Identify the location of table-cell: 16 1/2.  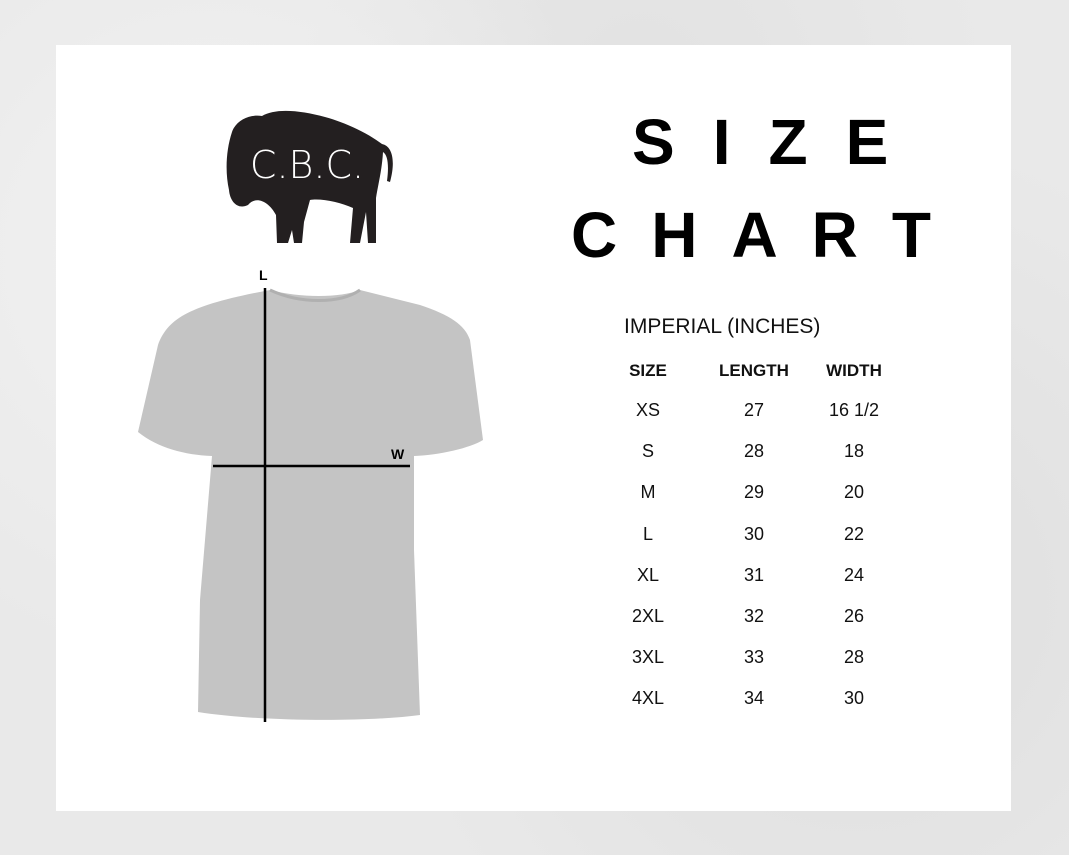
(854, 410).